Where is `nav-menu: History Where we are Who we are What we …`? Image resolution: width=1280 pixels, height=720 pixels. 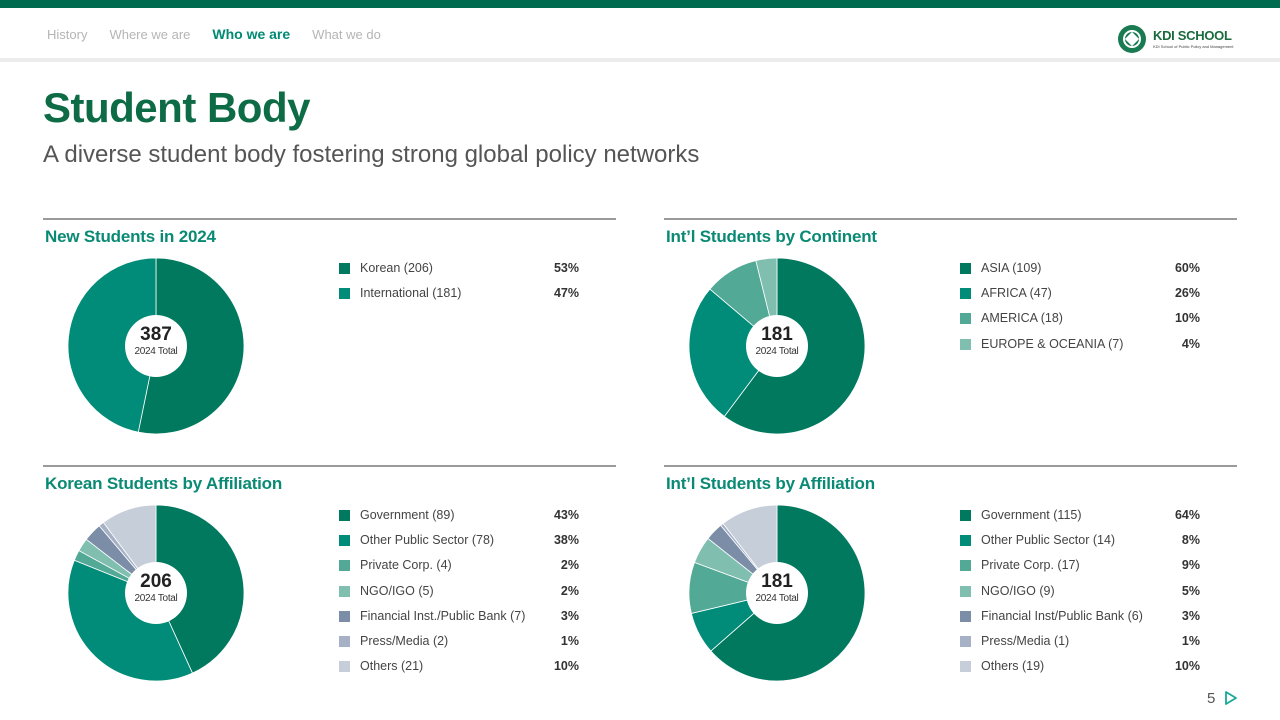 nav-menu: History Where we are Who we are What we … is located at coordinates (225, 34).